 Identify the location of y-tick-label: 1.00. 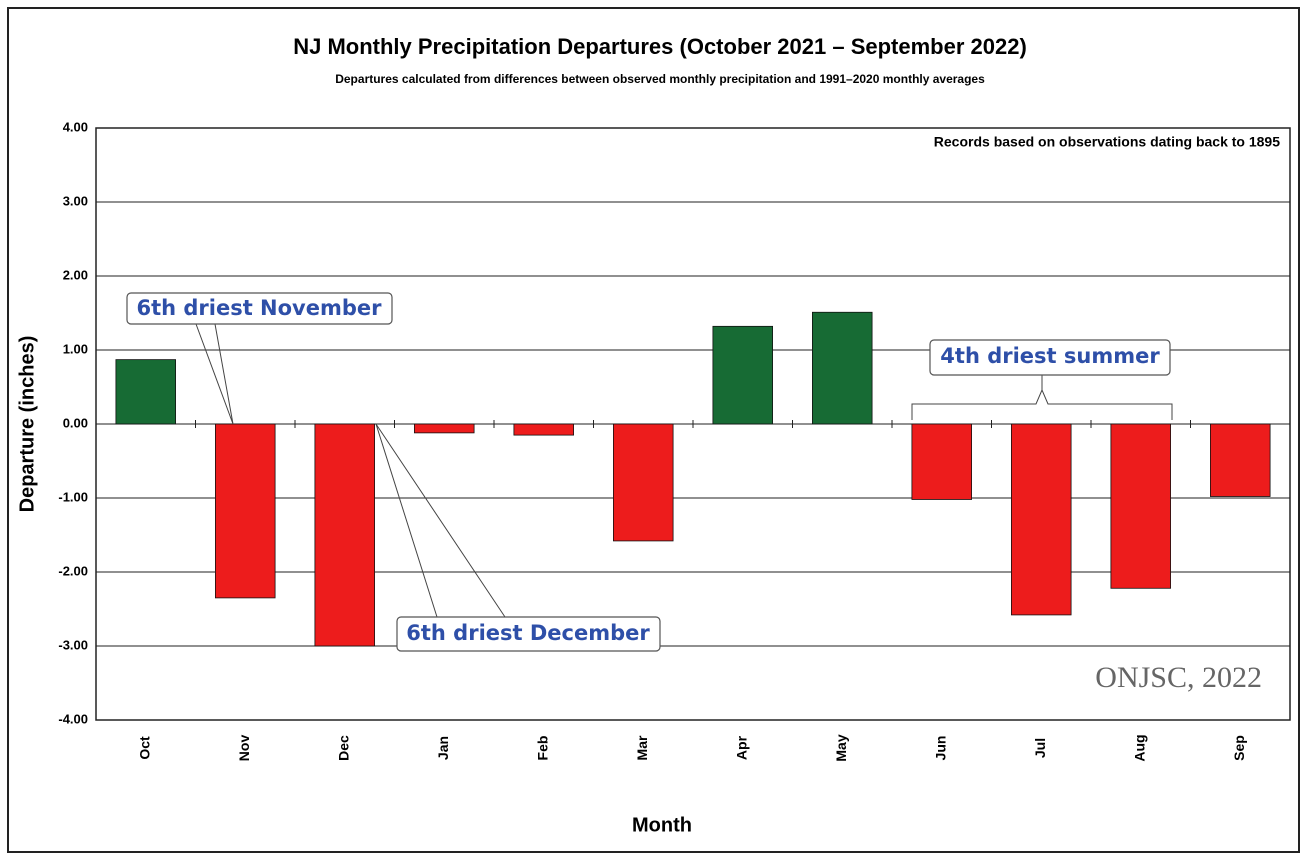
(75, 348).